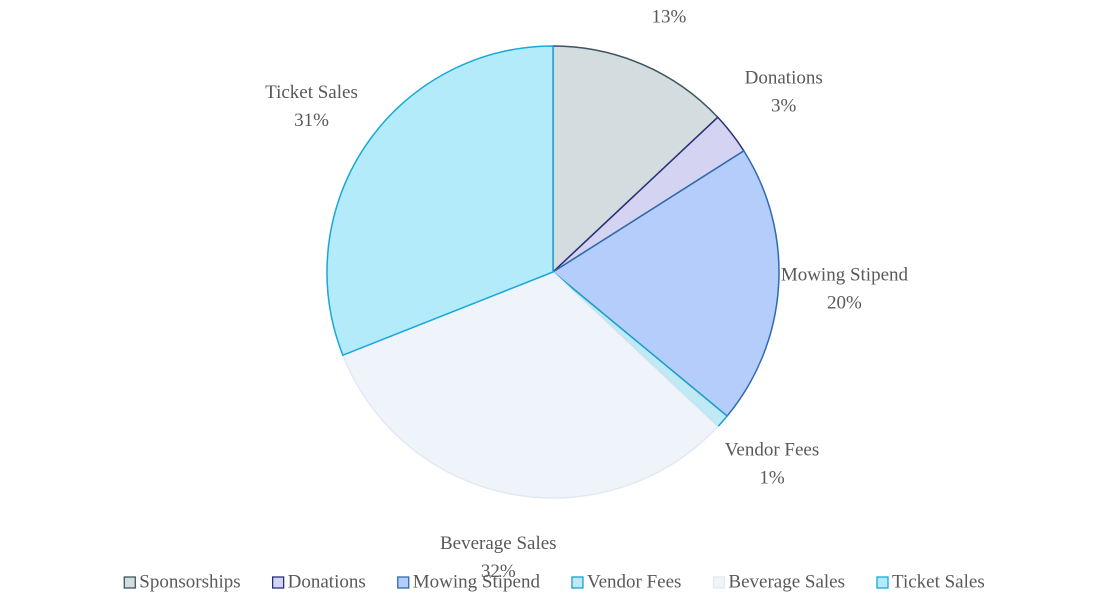 This screenshot has height=600, width=1109. I want to click on slice-label-value: 3%, so click(784, 105).